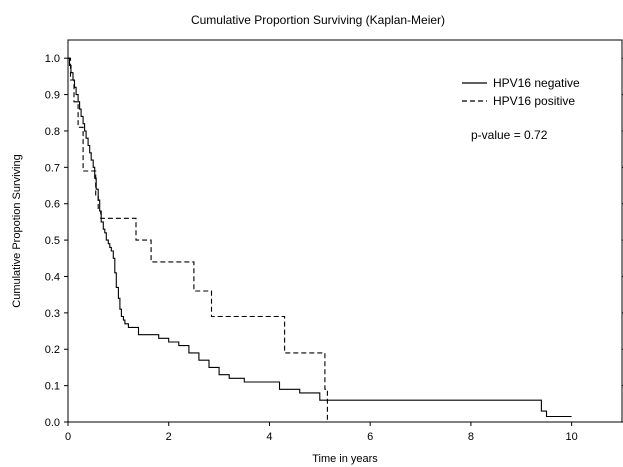  I want to click on y-tick-label: 0.3, so click(52, 314).